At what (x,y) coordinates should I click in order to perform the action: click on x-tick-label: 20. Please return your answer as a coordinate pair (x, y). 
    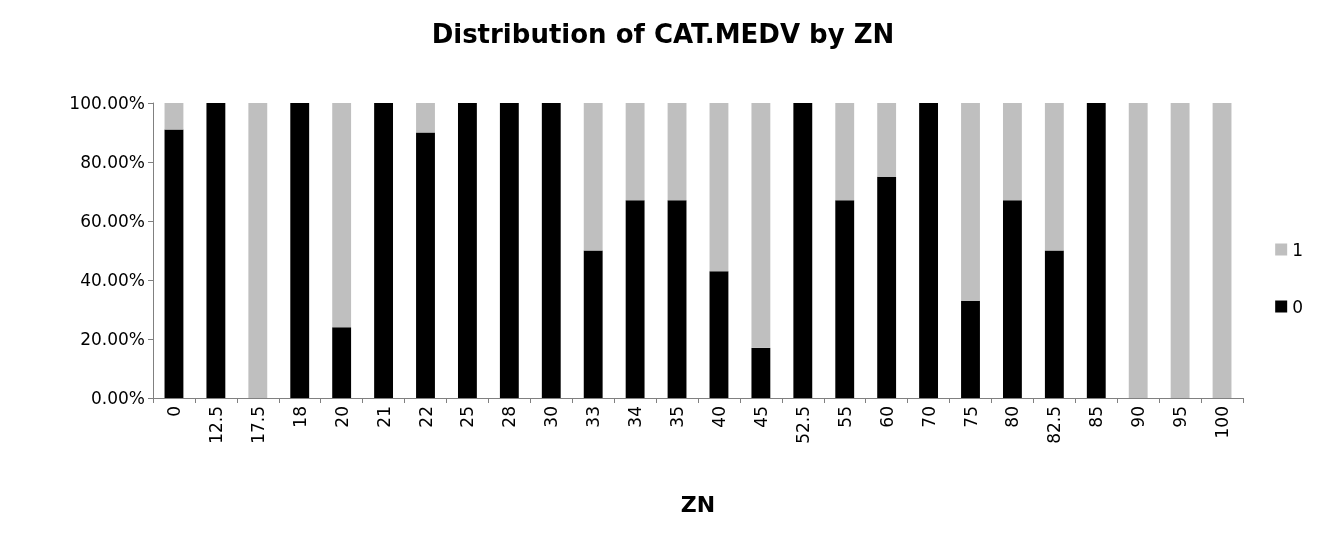
    Looking at the image, I should click on (341, 417).